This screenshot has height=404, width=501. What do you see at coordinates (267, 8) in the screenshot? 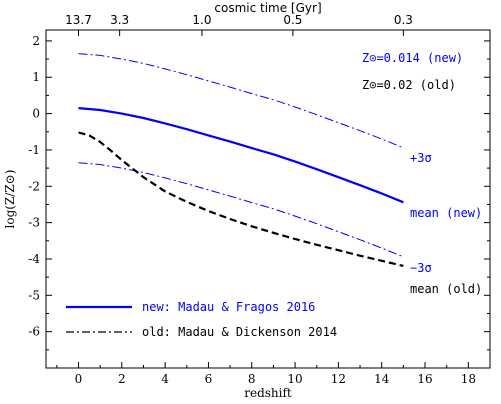
I see `top-axis-title: cosmic time [Gyr]` at bounding box center [267, 8].